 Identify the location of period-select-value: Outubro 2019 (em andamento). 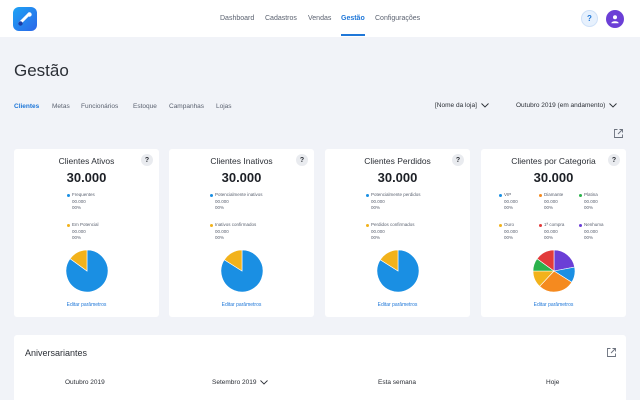
(561, 105).